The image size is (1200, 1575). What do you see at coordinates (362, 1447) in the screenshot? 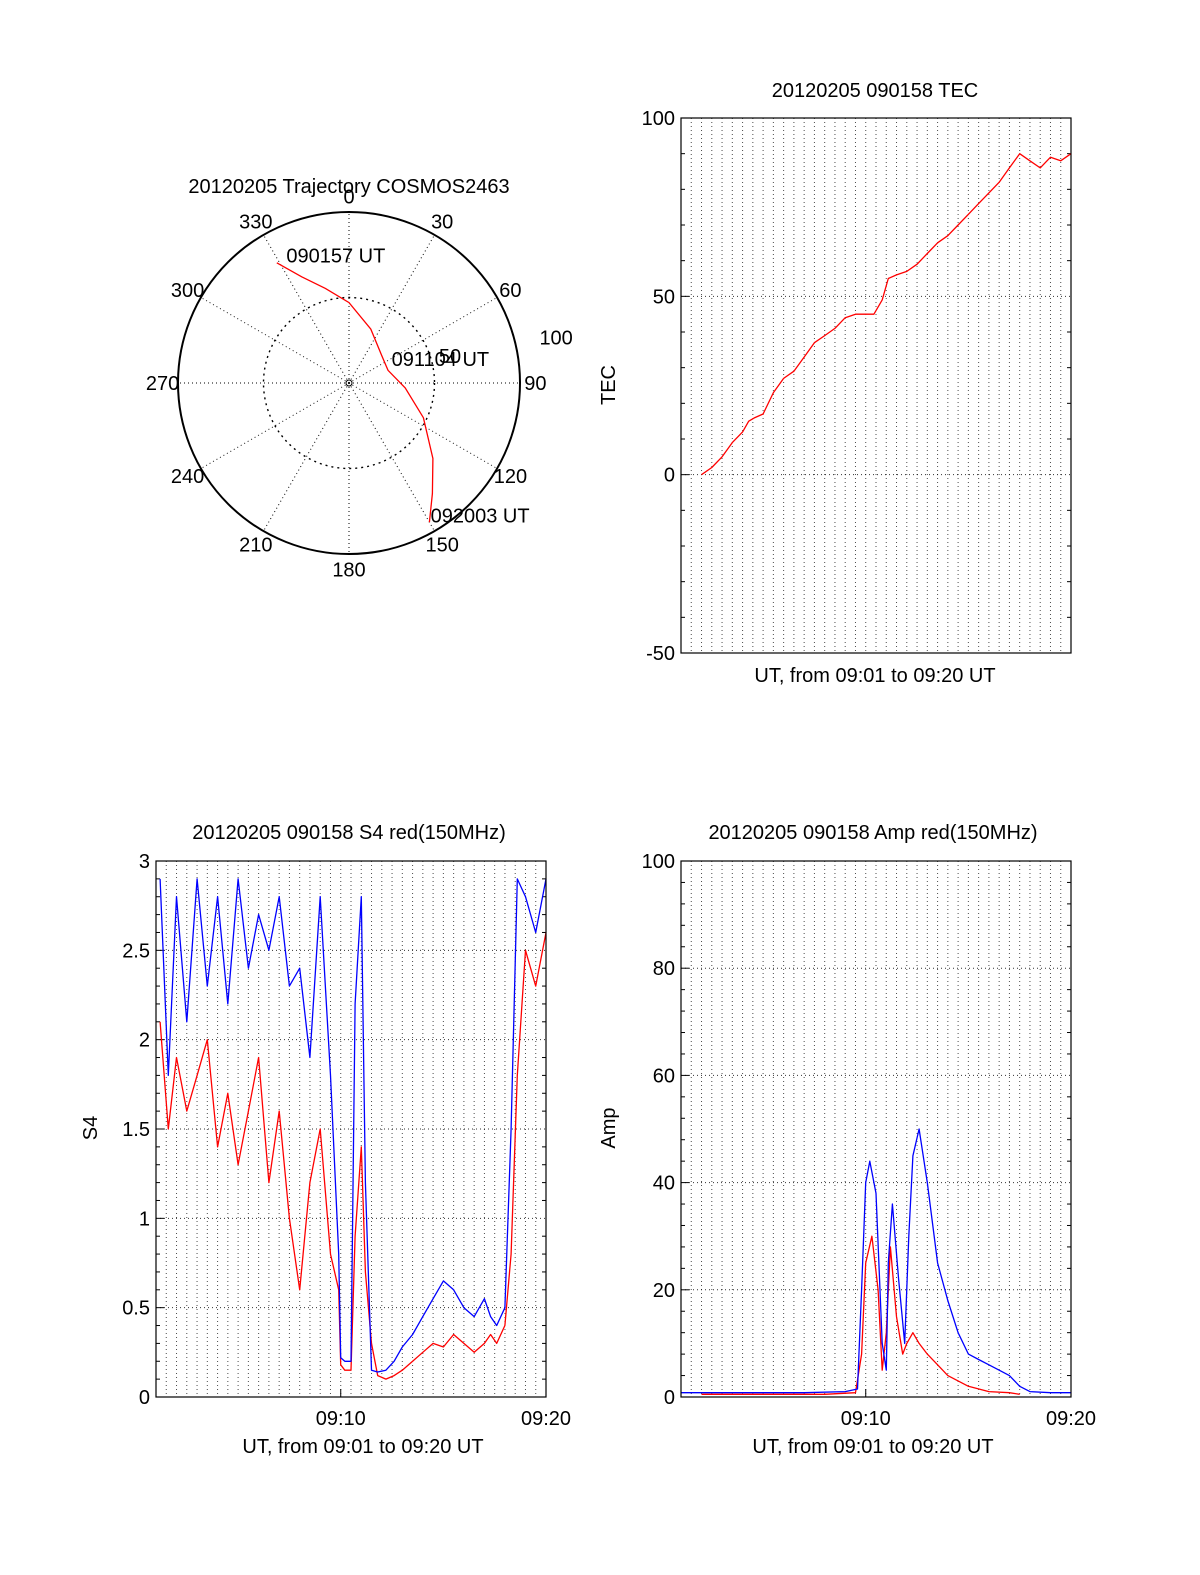
I see `s4-xlabel: UT, from 09:01 to 09:20 UT` at bounding box center [362, 1447].